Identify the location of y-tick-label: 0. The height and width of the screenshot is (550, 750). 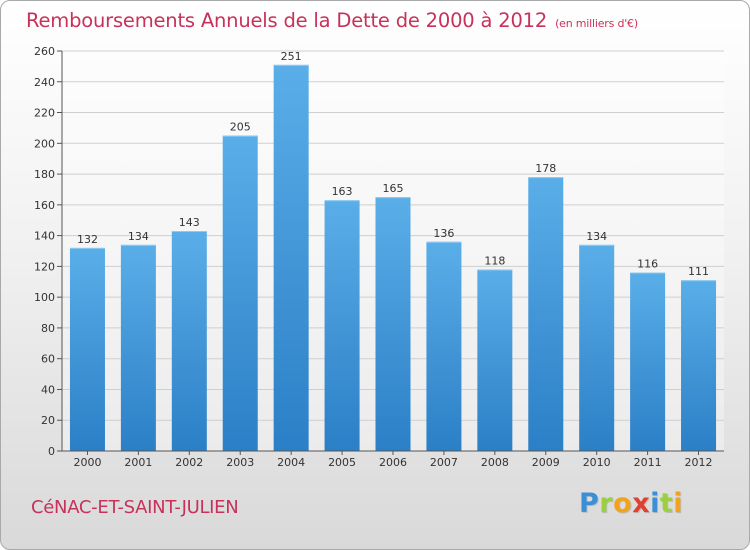
(51, 451).